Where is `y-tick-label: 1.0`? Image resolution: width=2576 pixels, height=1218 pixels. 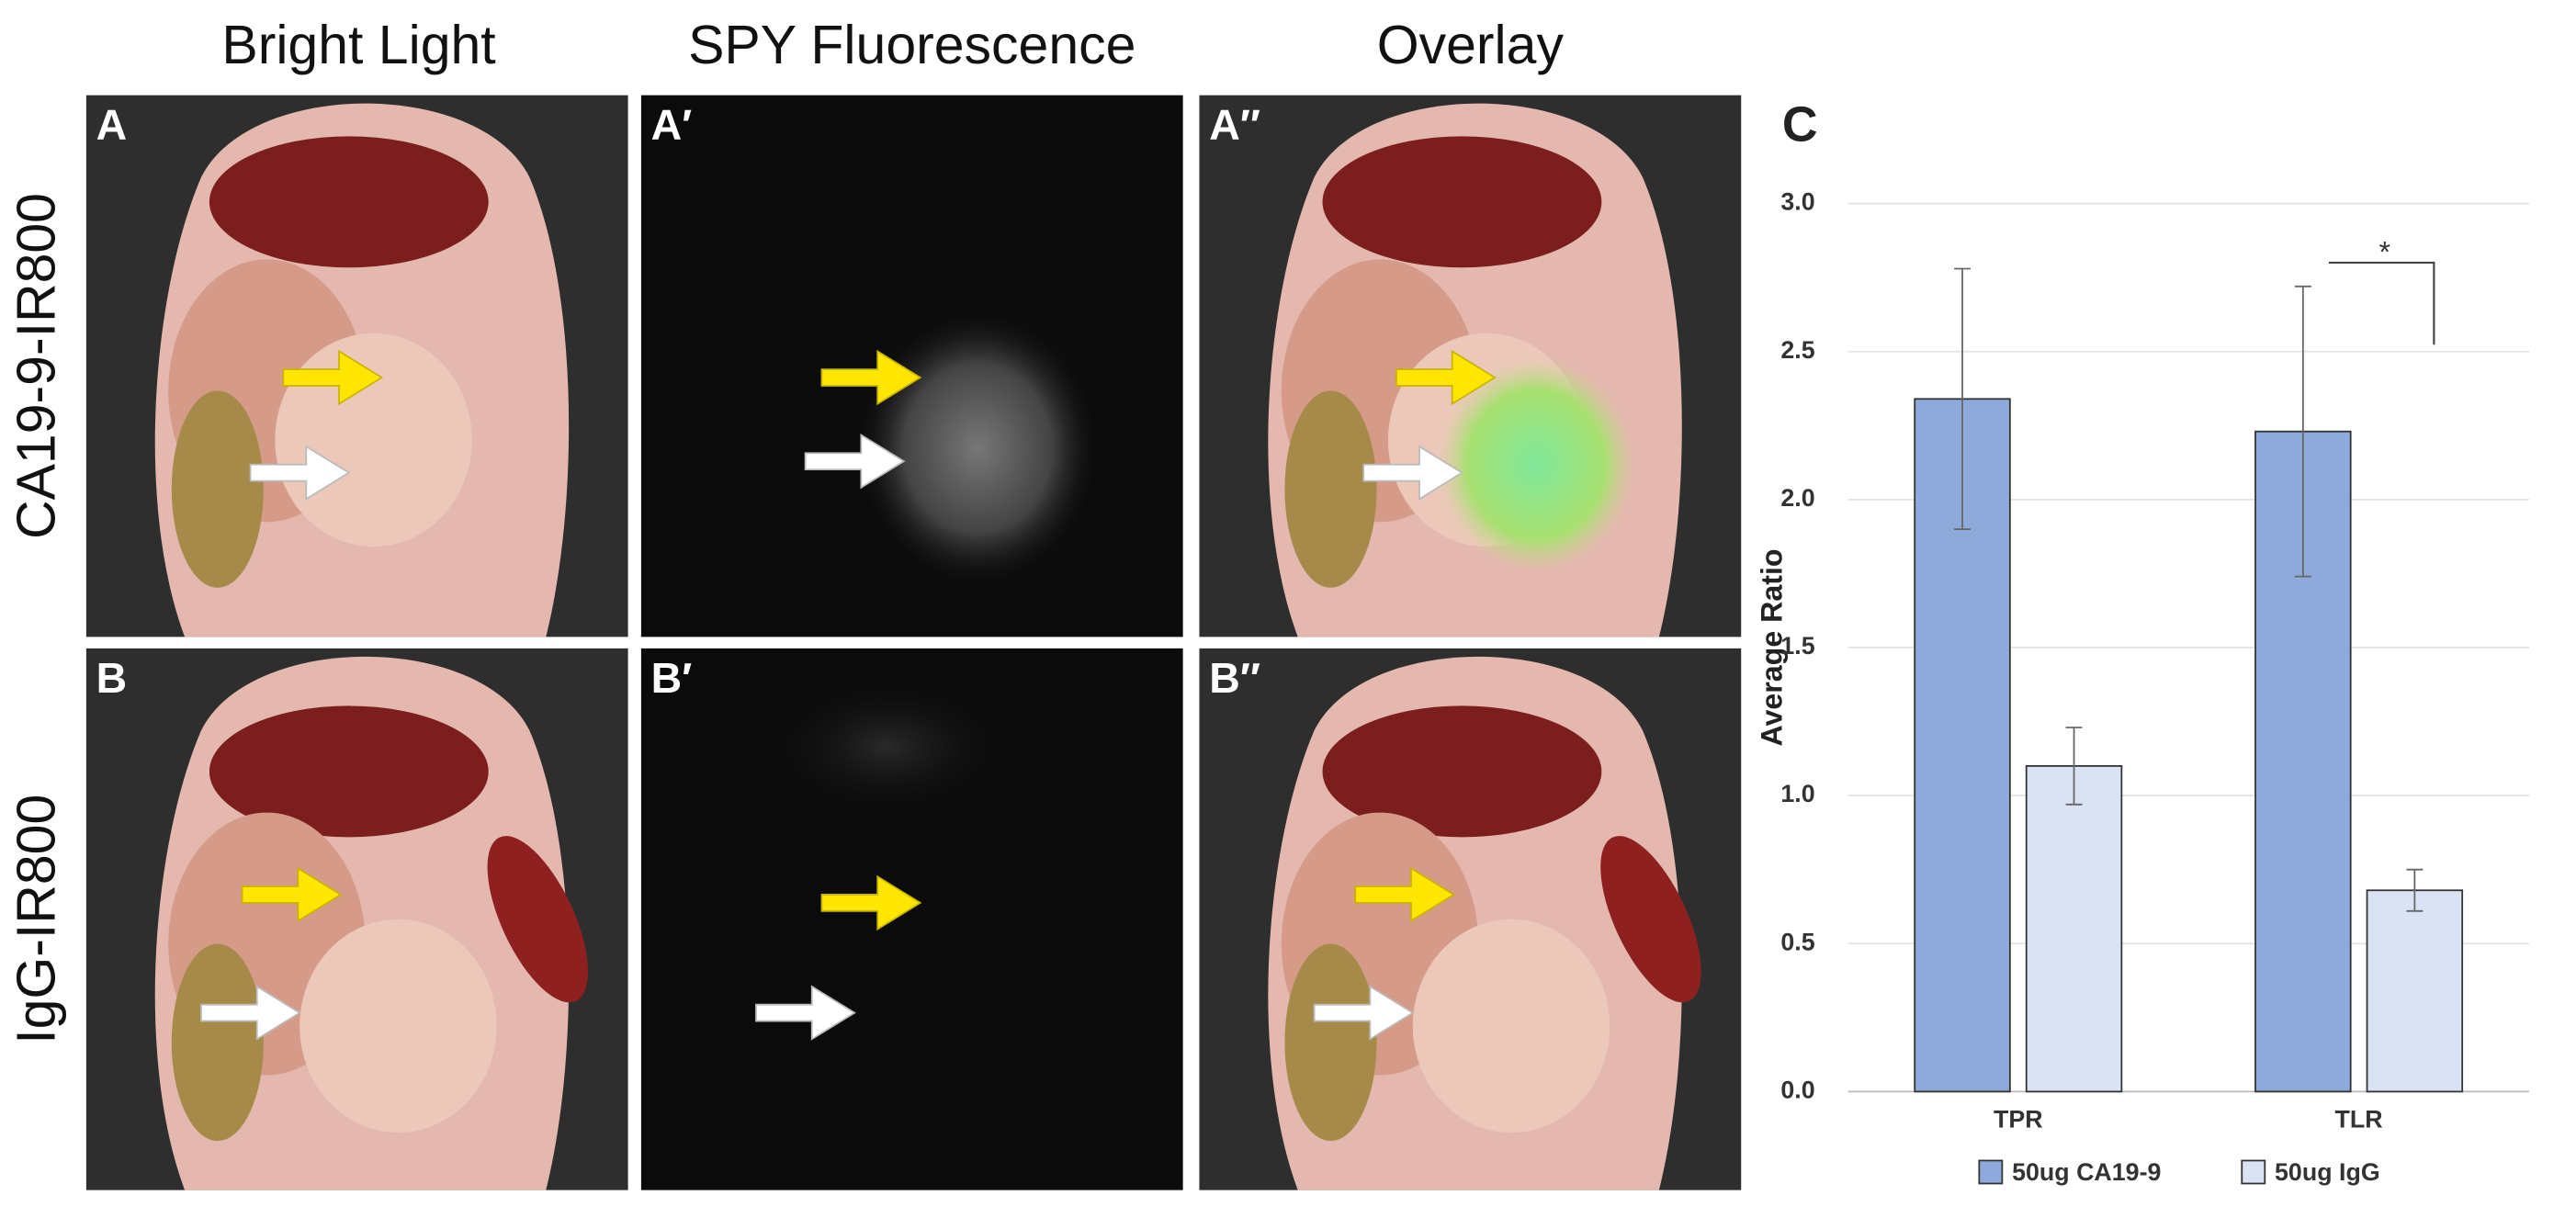 y-tick-label: 1.0 is located at coordinates (1797, 793).